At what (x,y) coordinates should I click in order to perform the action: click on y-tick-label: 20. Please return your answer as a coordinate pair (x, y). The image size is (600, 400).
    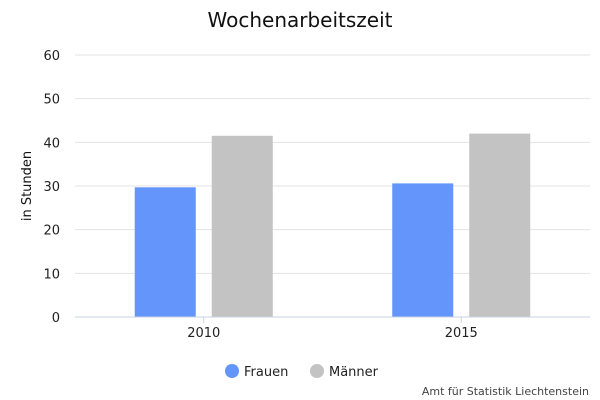
    Looking at the image, I should click on (51, 231).